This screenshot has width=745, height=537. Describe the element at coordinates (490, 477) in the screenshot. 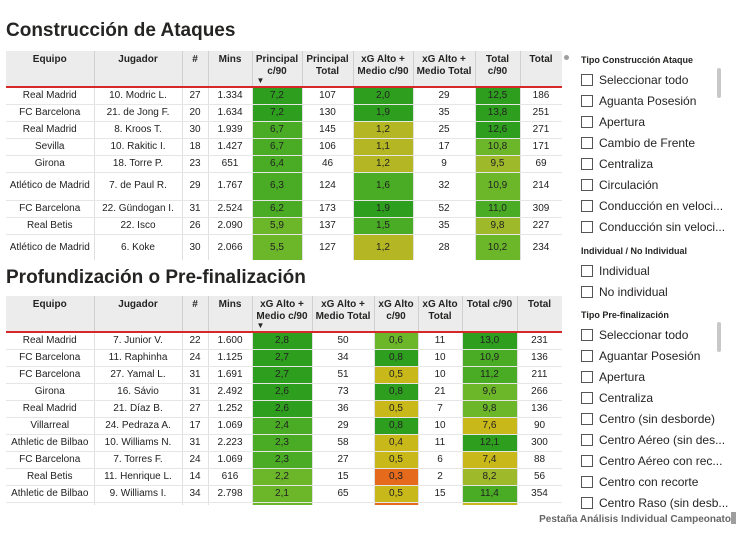

I see `table-cell: 8,2` at that location.